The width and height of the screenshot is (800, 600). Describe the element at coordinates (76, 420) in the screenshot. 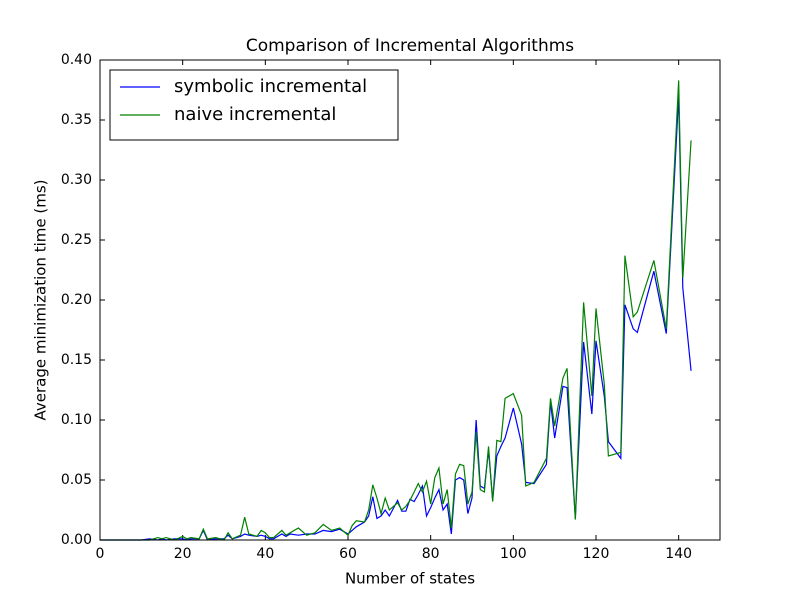

I see `y-tick-label: 0.10` at that location.